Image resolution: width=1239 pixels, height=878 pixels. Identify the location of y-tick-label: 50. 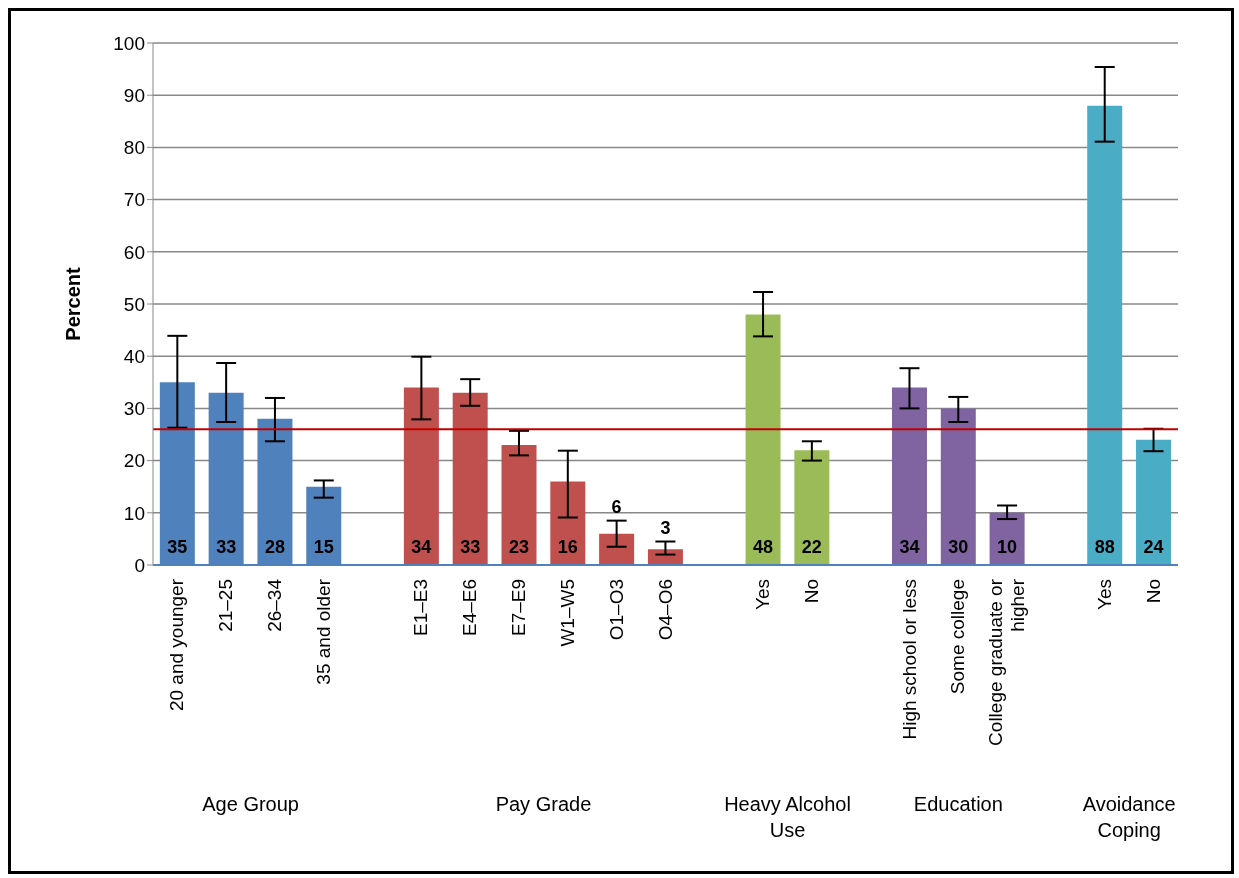
(134, 304).